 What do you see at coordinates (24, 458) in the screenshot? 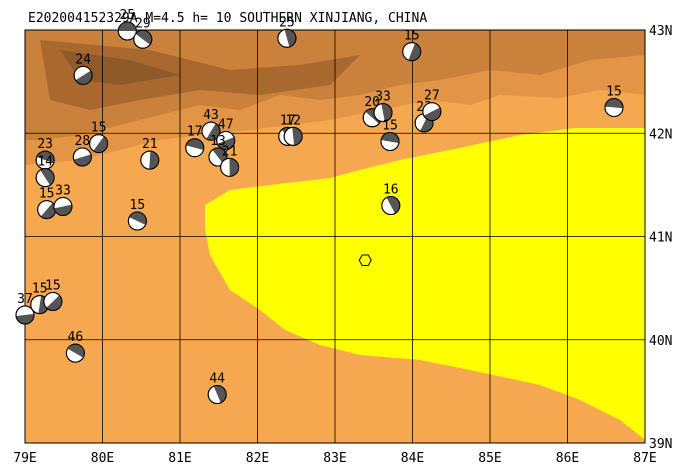
I see `x-tick-label: 79E` at bounding box center [24, 458].